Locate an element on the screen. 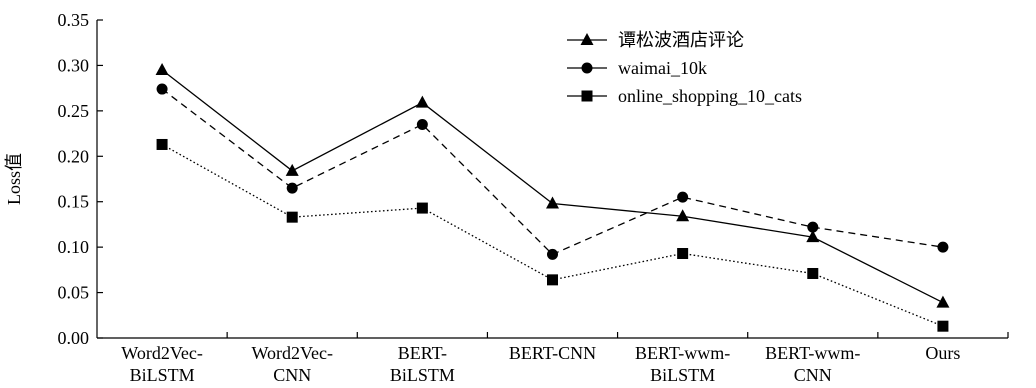  legend-label: 谭松波酒店评论 is located at coordinates (681, 40).